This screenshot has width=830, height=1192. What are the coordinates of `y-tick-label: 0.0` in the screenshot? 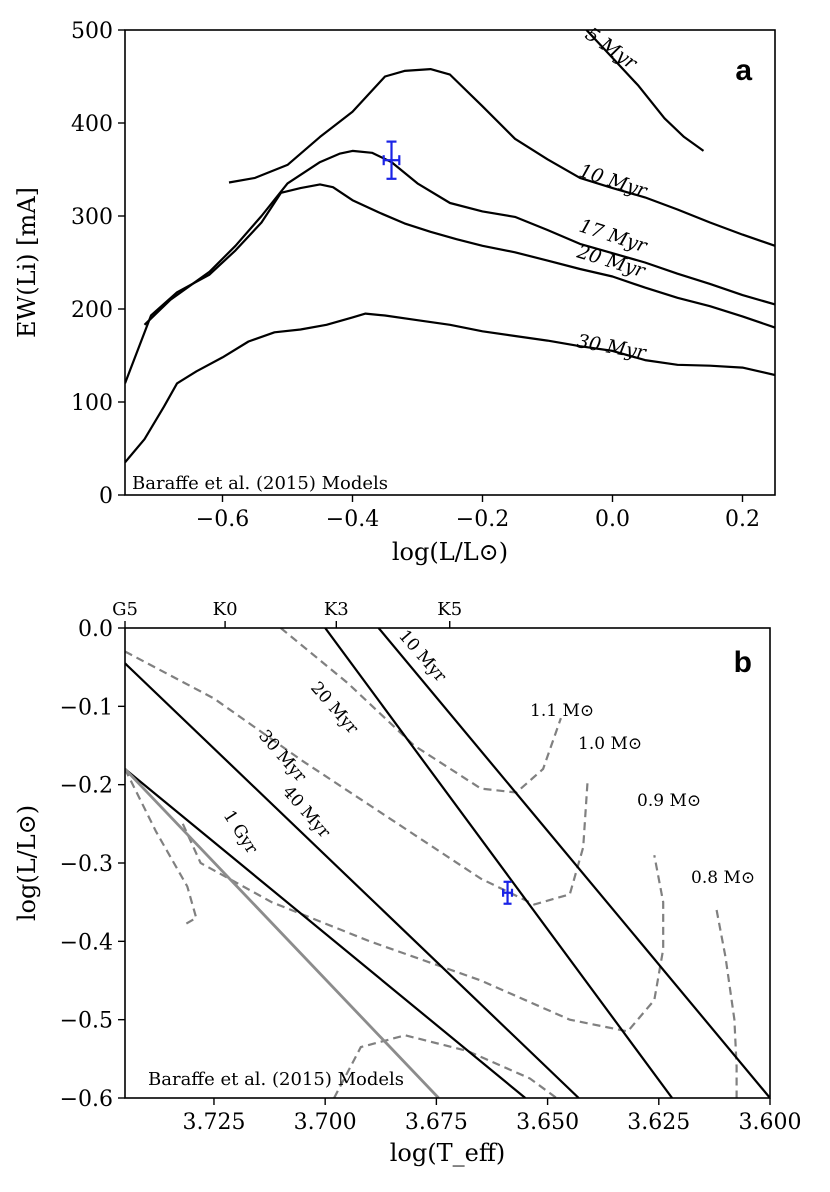 It's located at (95, 629).